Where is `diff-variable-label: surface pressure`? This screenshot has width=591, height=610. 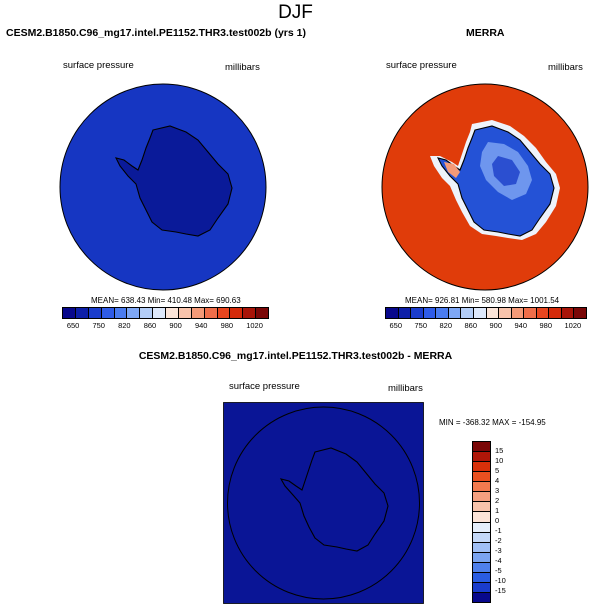 diff-variable-label: surface pressure is located at coordinates (264, 386).